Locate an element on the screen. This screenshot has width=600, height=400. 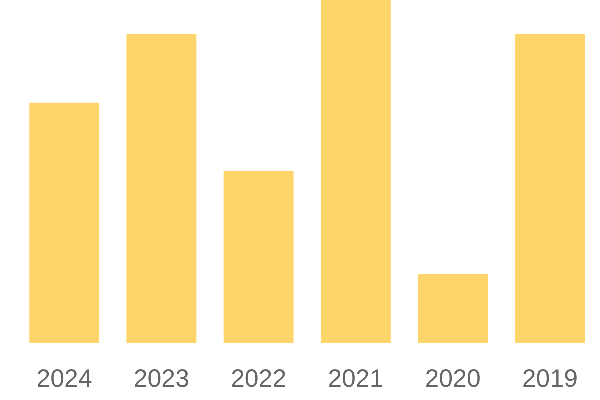
x-tick-label: 2024 is located at coordinates (64, 378).